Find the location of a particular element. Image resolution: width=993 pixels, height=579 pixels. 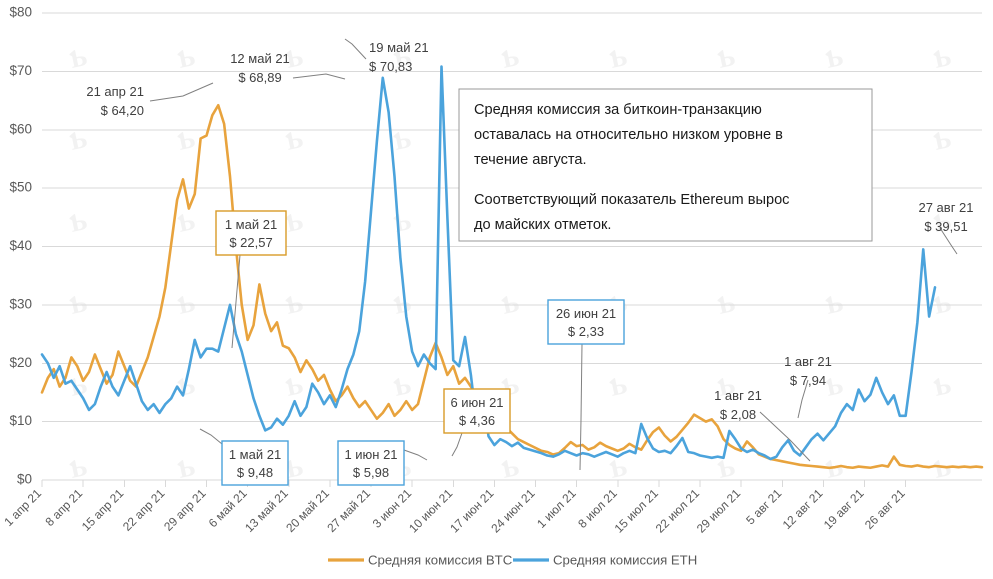

annotation-eth-1jun: 1 июн 21 $ 5,98 is located at coordinates (371, 463).